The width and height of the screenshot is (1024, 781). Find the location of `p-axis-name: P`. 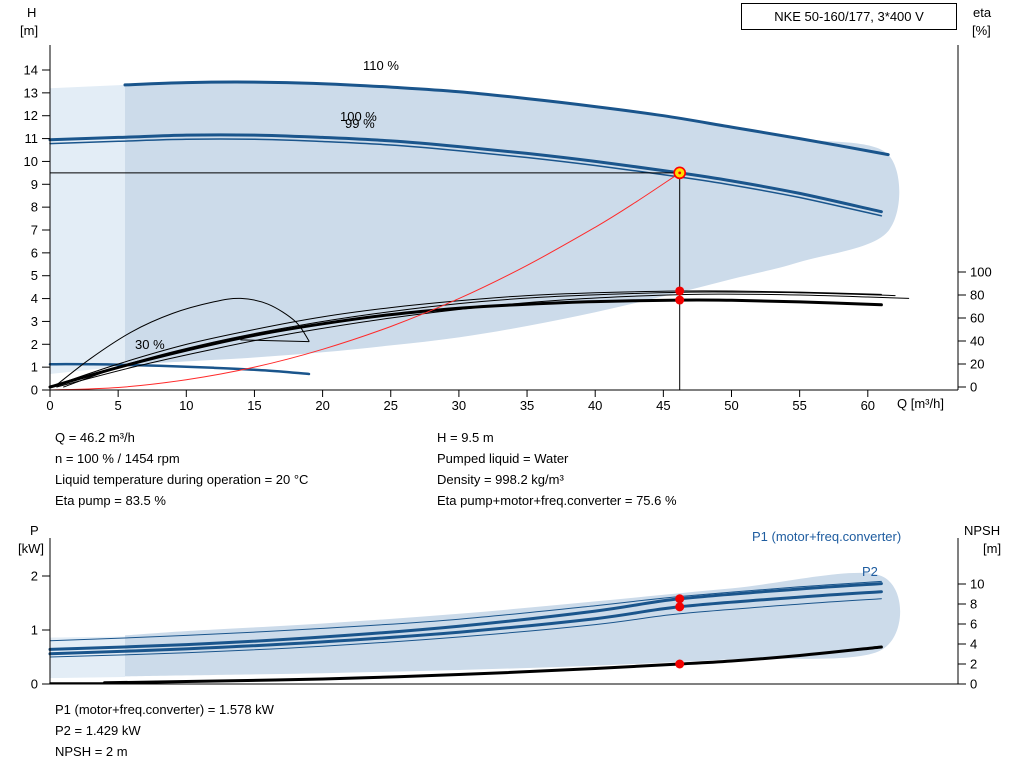

p-axis-name: P is located at coordinates (34, 530).